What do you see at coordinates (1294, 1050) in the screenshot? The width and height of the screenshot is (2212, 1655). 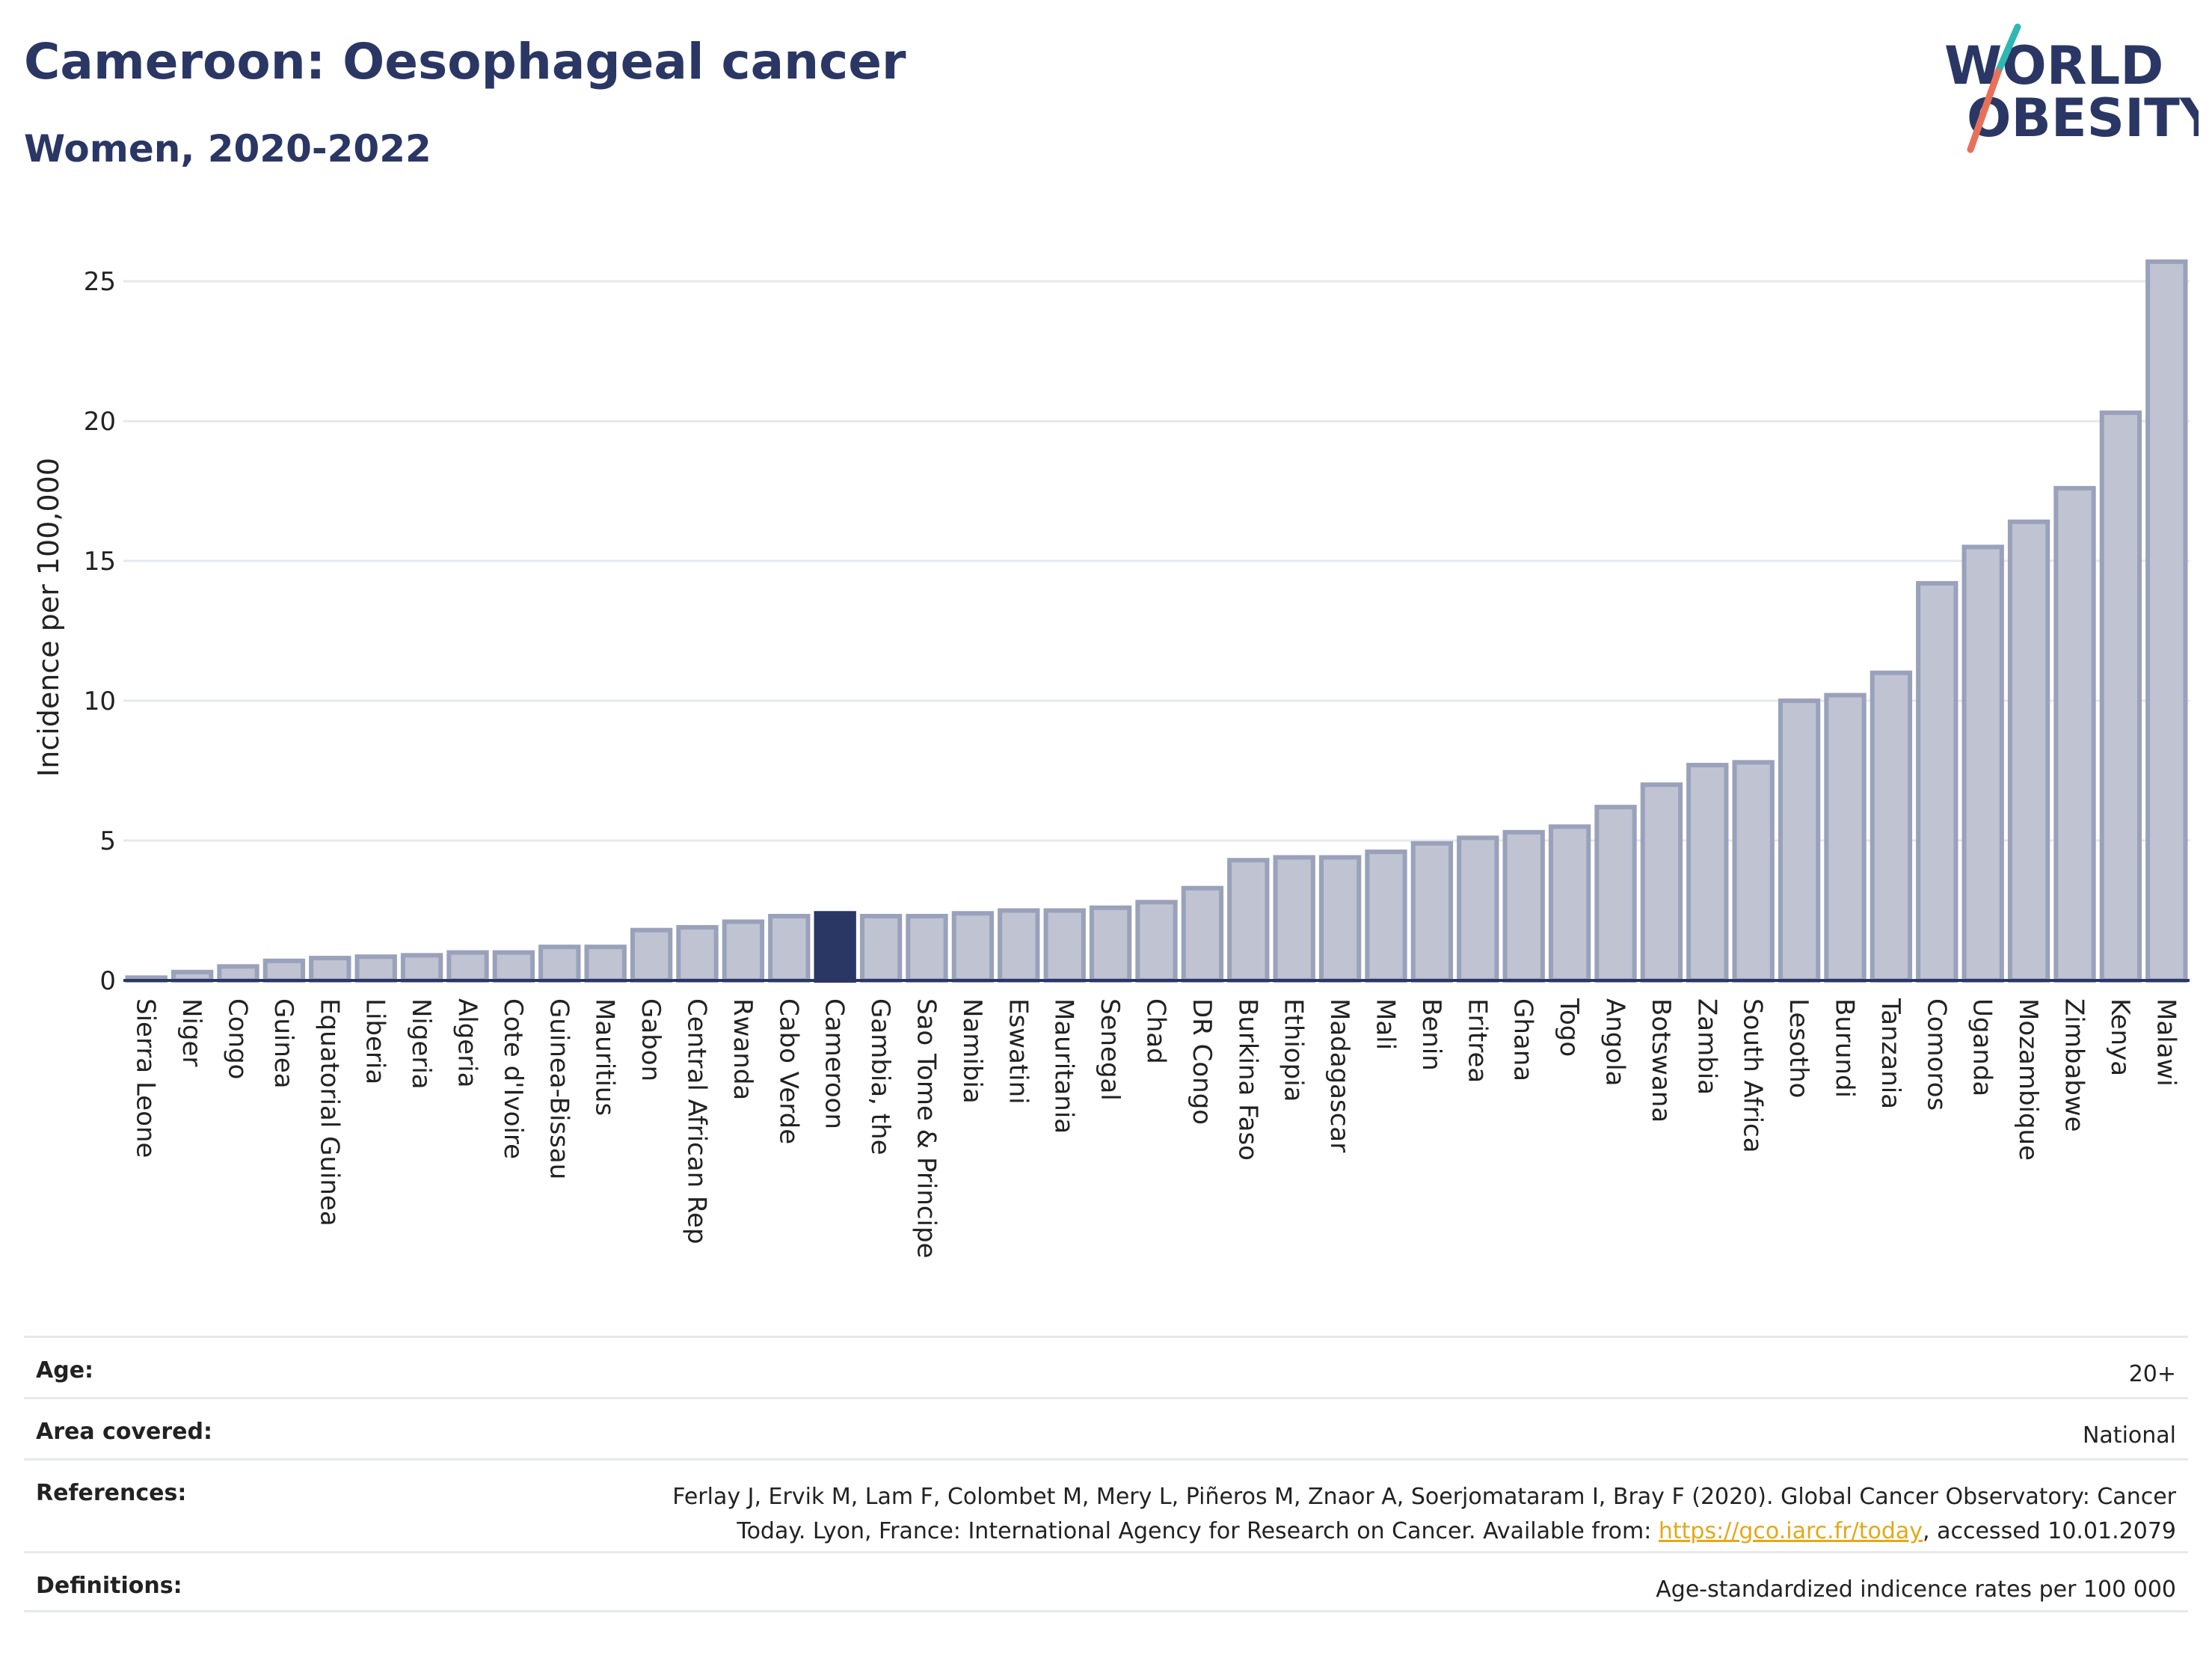 I see `x-tick-label: Ethiopia` at bounding box center [1294, 1050].